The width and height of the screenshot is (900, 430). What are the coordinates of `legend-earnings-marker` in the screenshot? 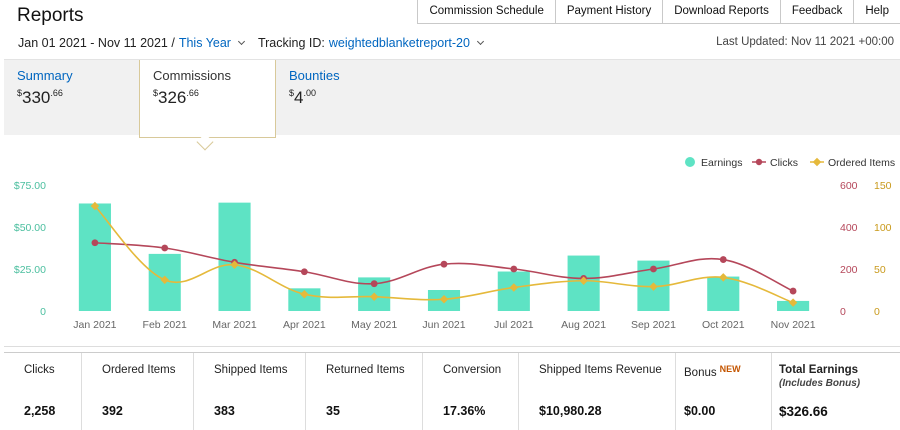 It's located at (690, 162).